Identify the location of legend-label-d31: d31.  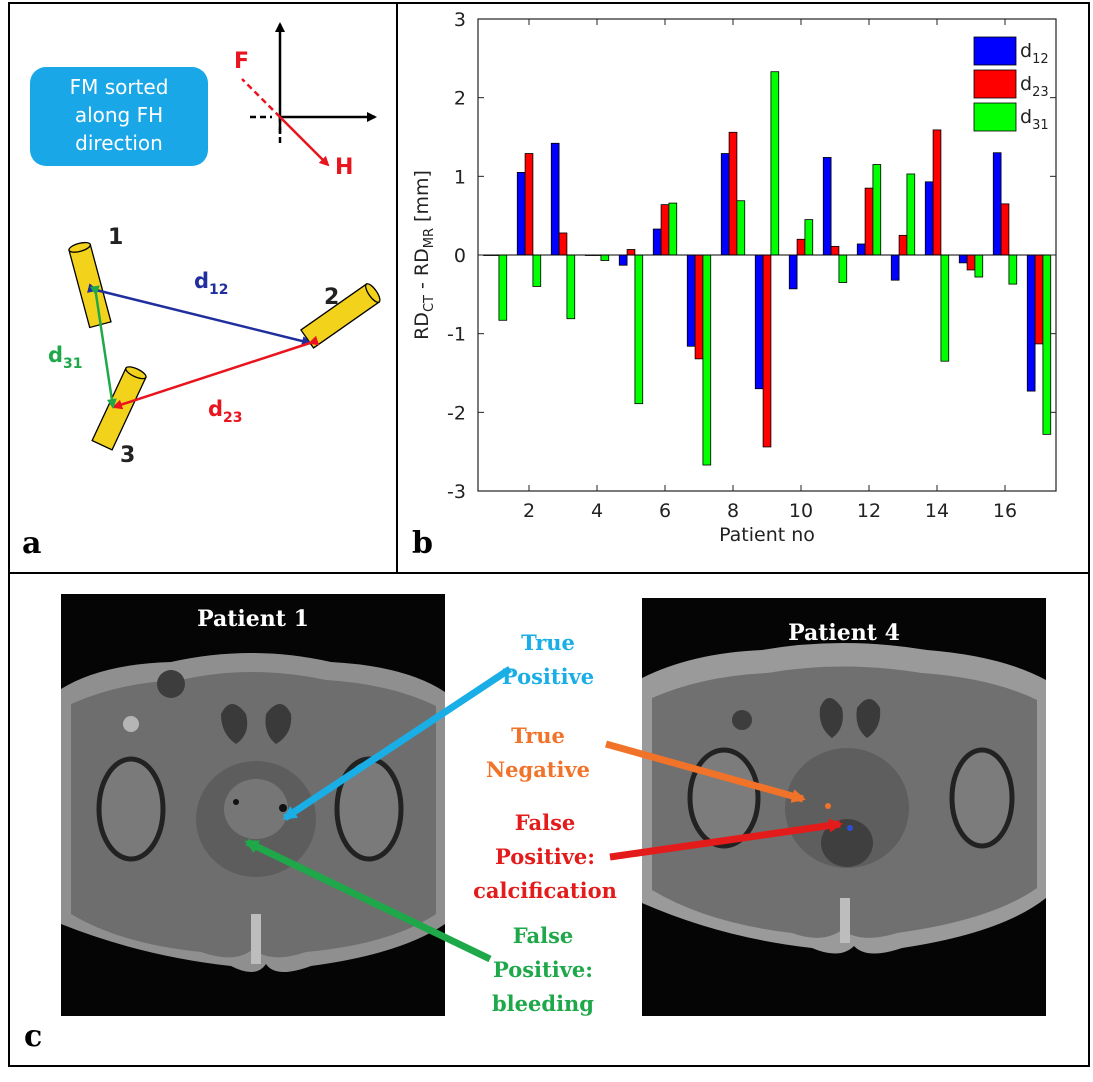
(1034, 119).